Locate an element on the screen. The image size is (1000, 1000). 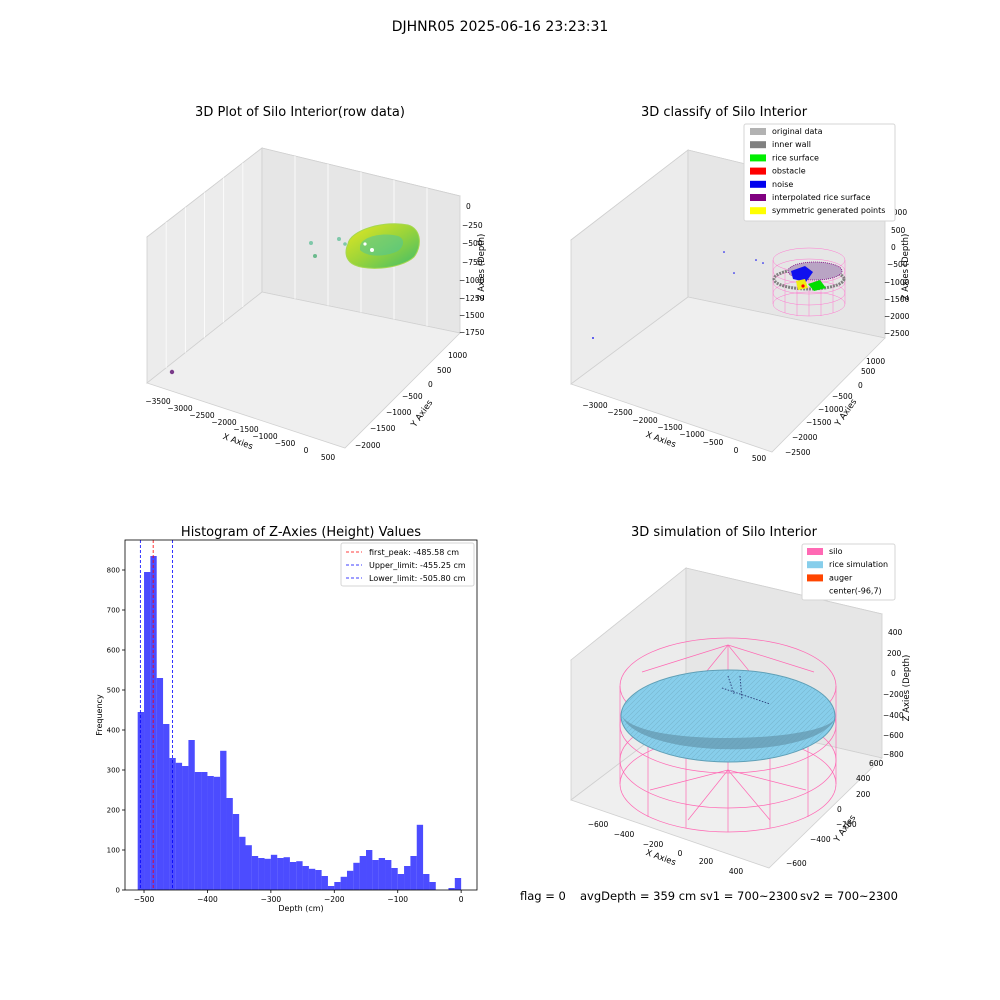
simulation-y-tick: 200 is located at coordinates (863, 794).